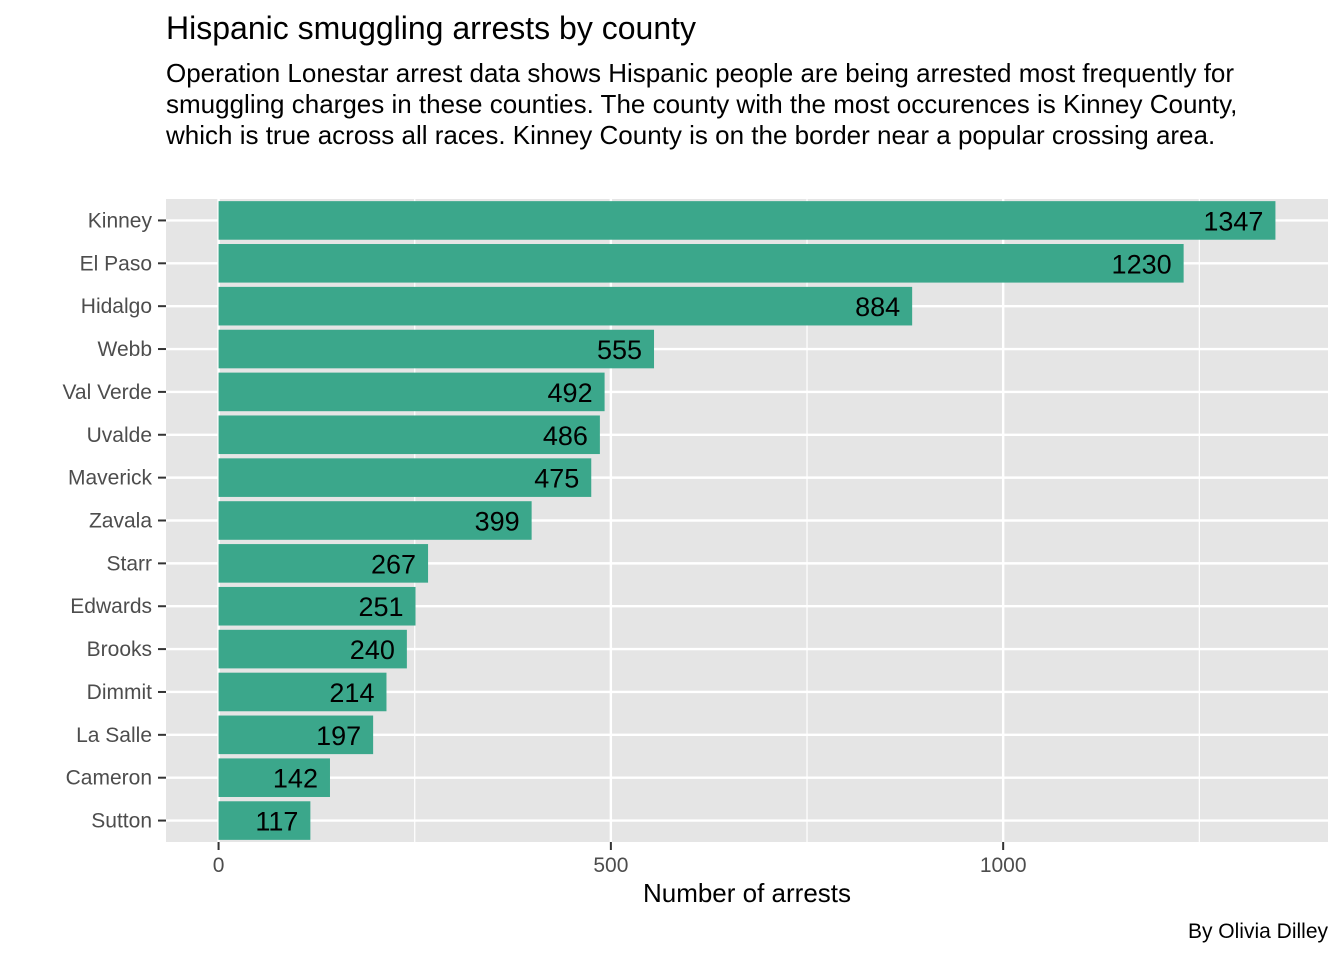  I want to click on x-axis: 0 500 1000, so click(620, 859).